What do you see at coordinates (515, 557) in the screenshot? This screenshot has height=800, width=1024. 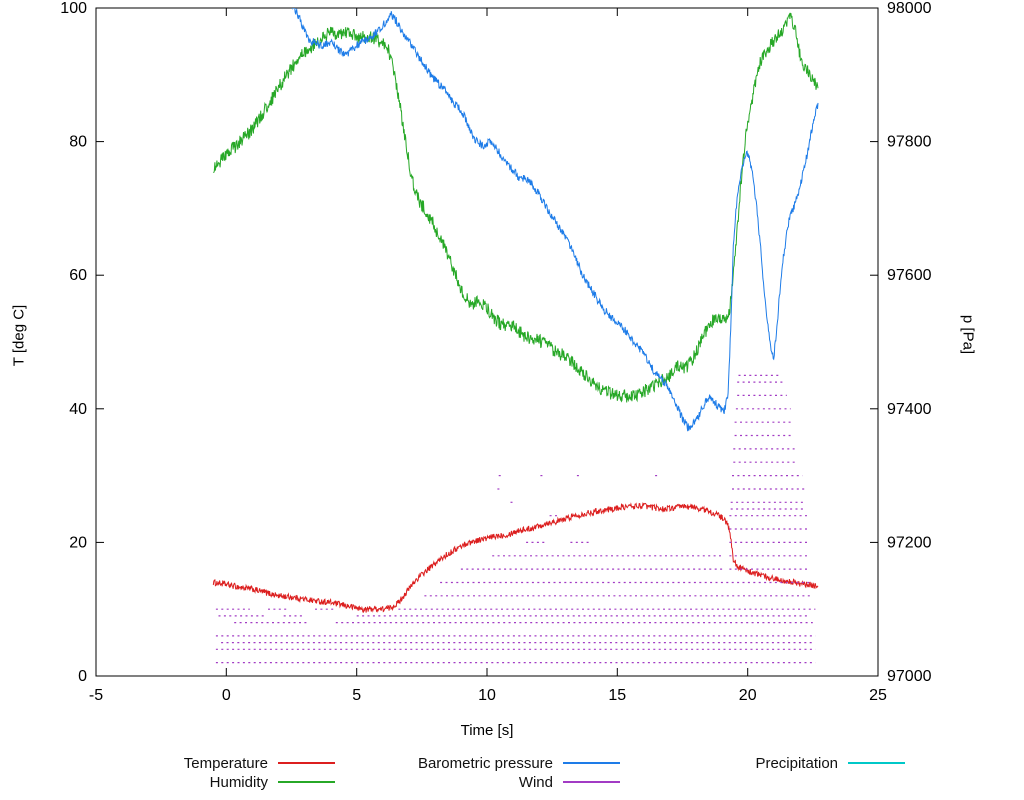 I see `series-temperature` at bounding box center [515, 557].